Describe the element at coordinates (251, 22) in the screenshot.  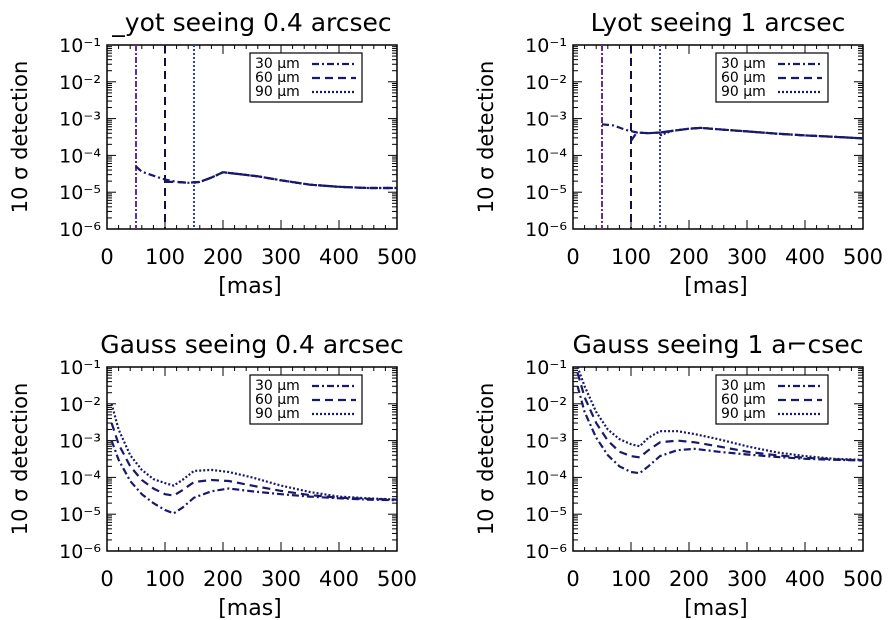
I see `panel-title: _yot seeing 0.4 arcsec` at that location.